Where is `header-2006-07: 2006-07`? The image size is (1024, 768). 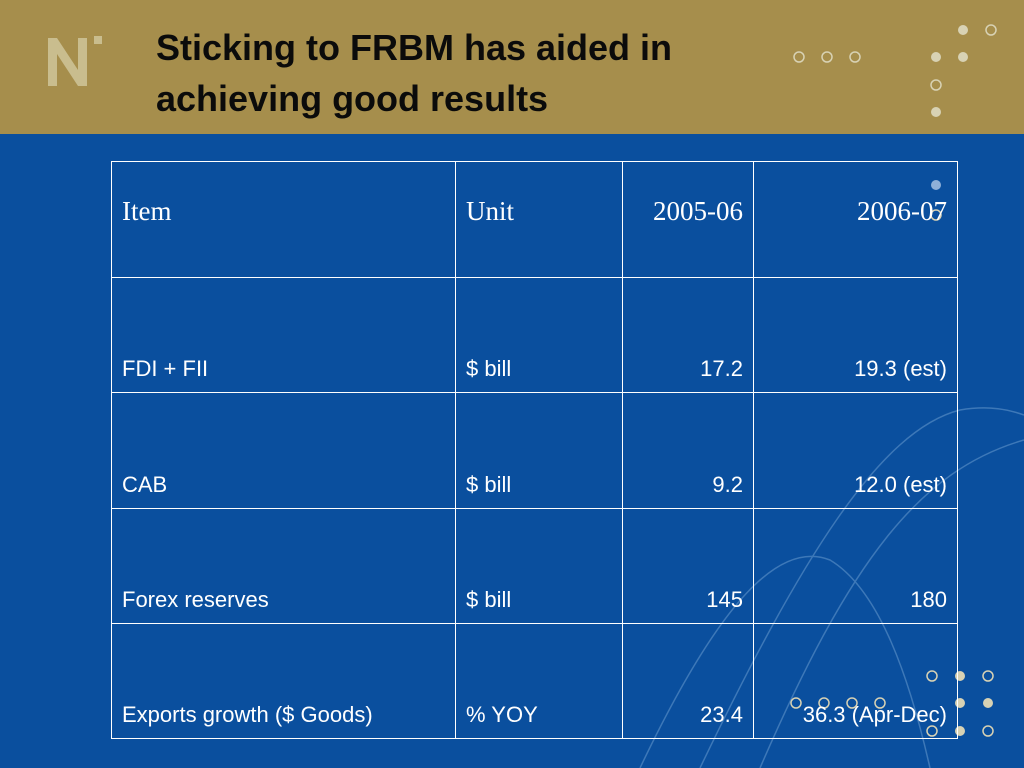 header-2006-07: 2006-07 is located at coordinates (855, 219).